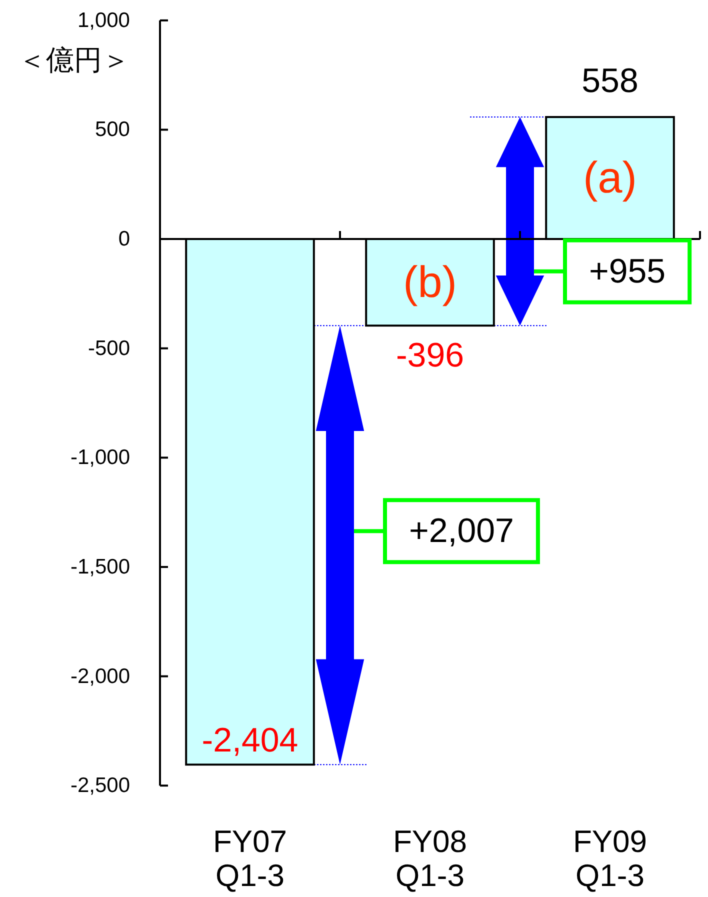  I want to click on annotation: (b), so click(430, 282).